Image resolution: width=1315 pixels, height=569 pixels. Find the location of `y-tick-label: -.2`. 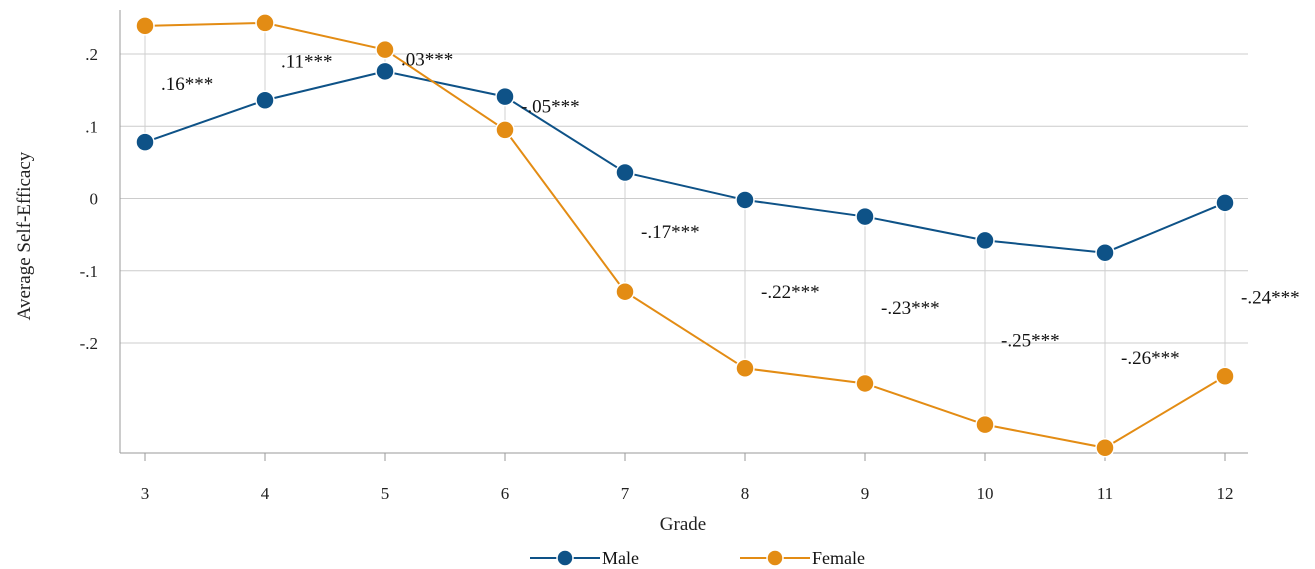

y-tick-label: -.2 is located at coordinates (89, 343).